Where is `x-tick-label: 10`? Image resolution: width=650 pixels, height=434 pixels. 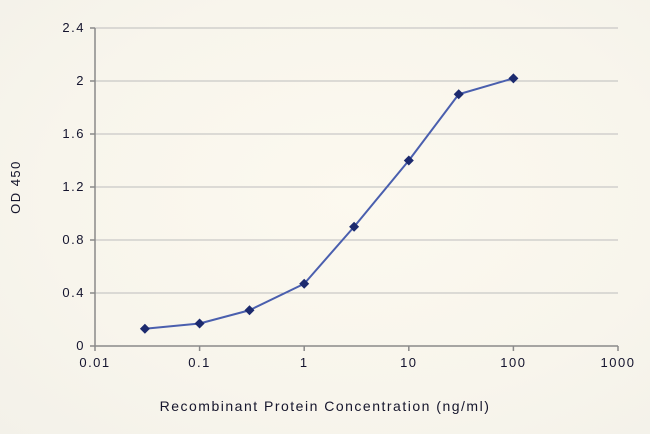
x-tick-label: 10 is located at coordinates (408, 362).